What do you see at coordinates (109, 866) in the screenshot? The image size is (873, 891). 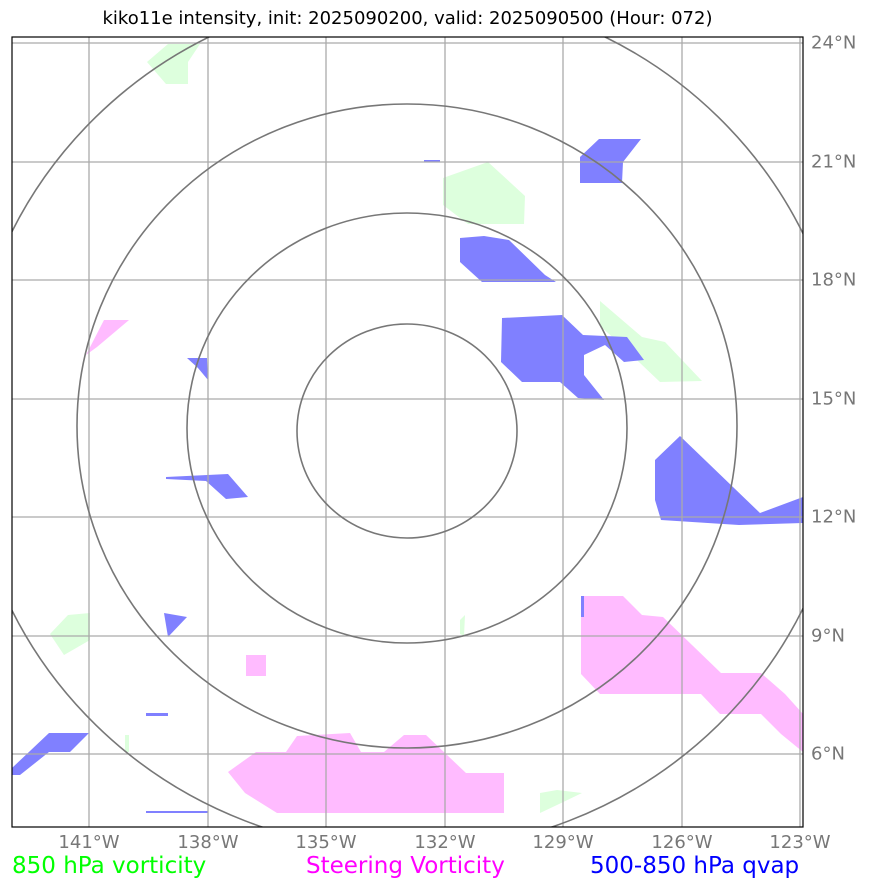 I see `legend-vorticity-850: 850 hPa vorticity` at bounding box center [109, 866].